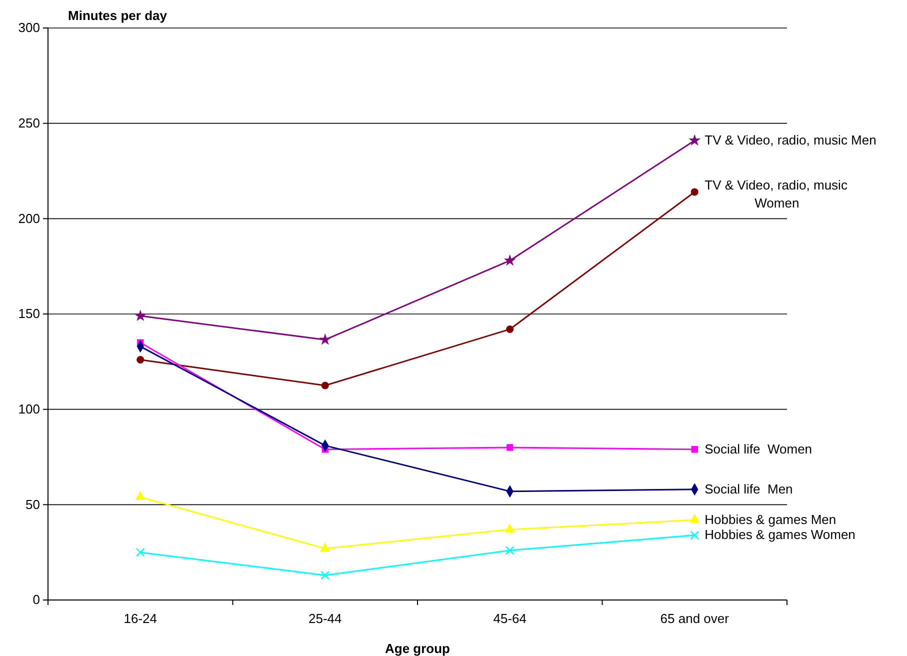 Image resolution: width=907 pixels, height=656 pixels. Describe the element at coordinates (29, 314) in the screenshot. I see `y-tick-label: 150` at that location.